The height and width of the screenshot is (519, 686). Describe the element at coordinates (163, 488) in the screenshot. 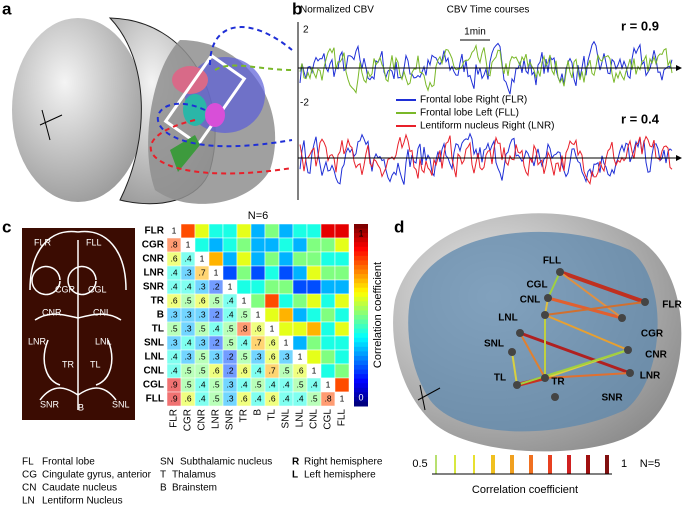

I see `abbr: B` at that location.